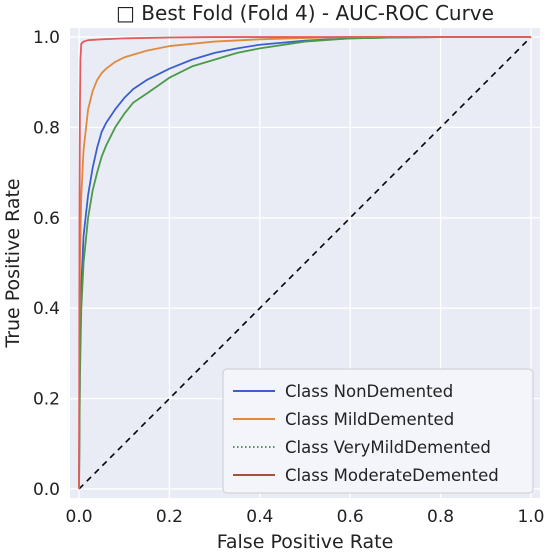 The width and height of the screenshot is (550, 555). I want to click on x-tick-label: 0.2, so click(169, 517).